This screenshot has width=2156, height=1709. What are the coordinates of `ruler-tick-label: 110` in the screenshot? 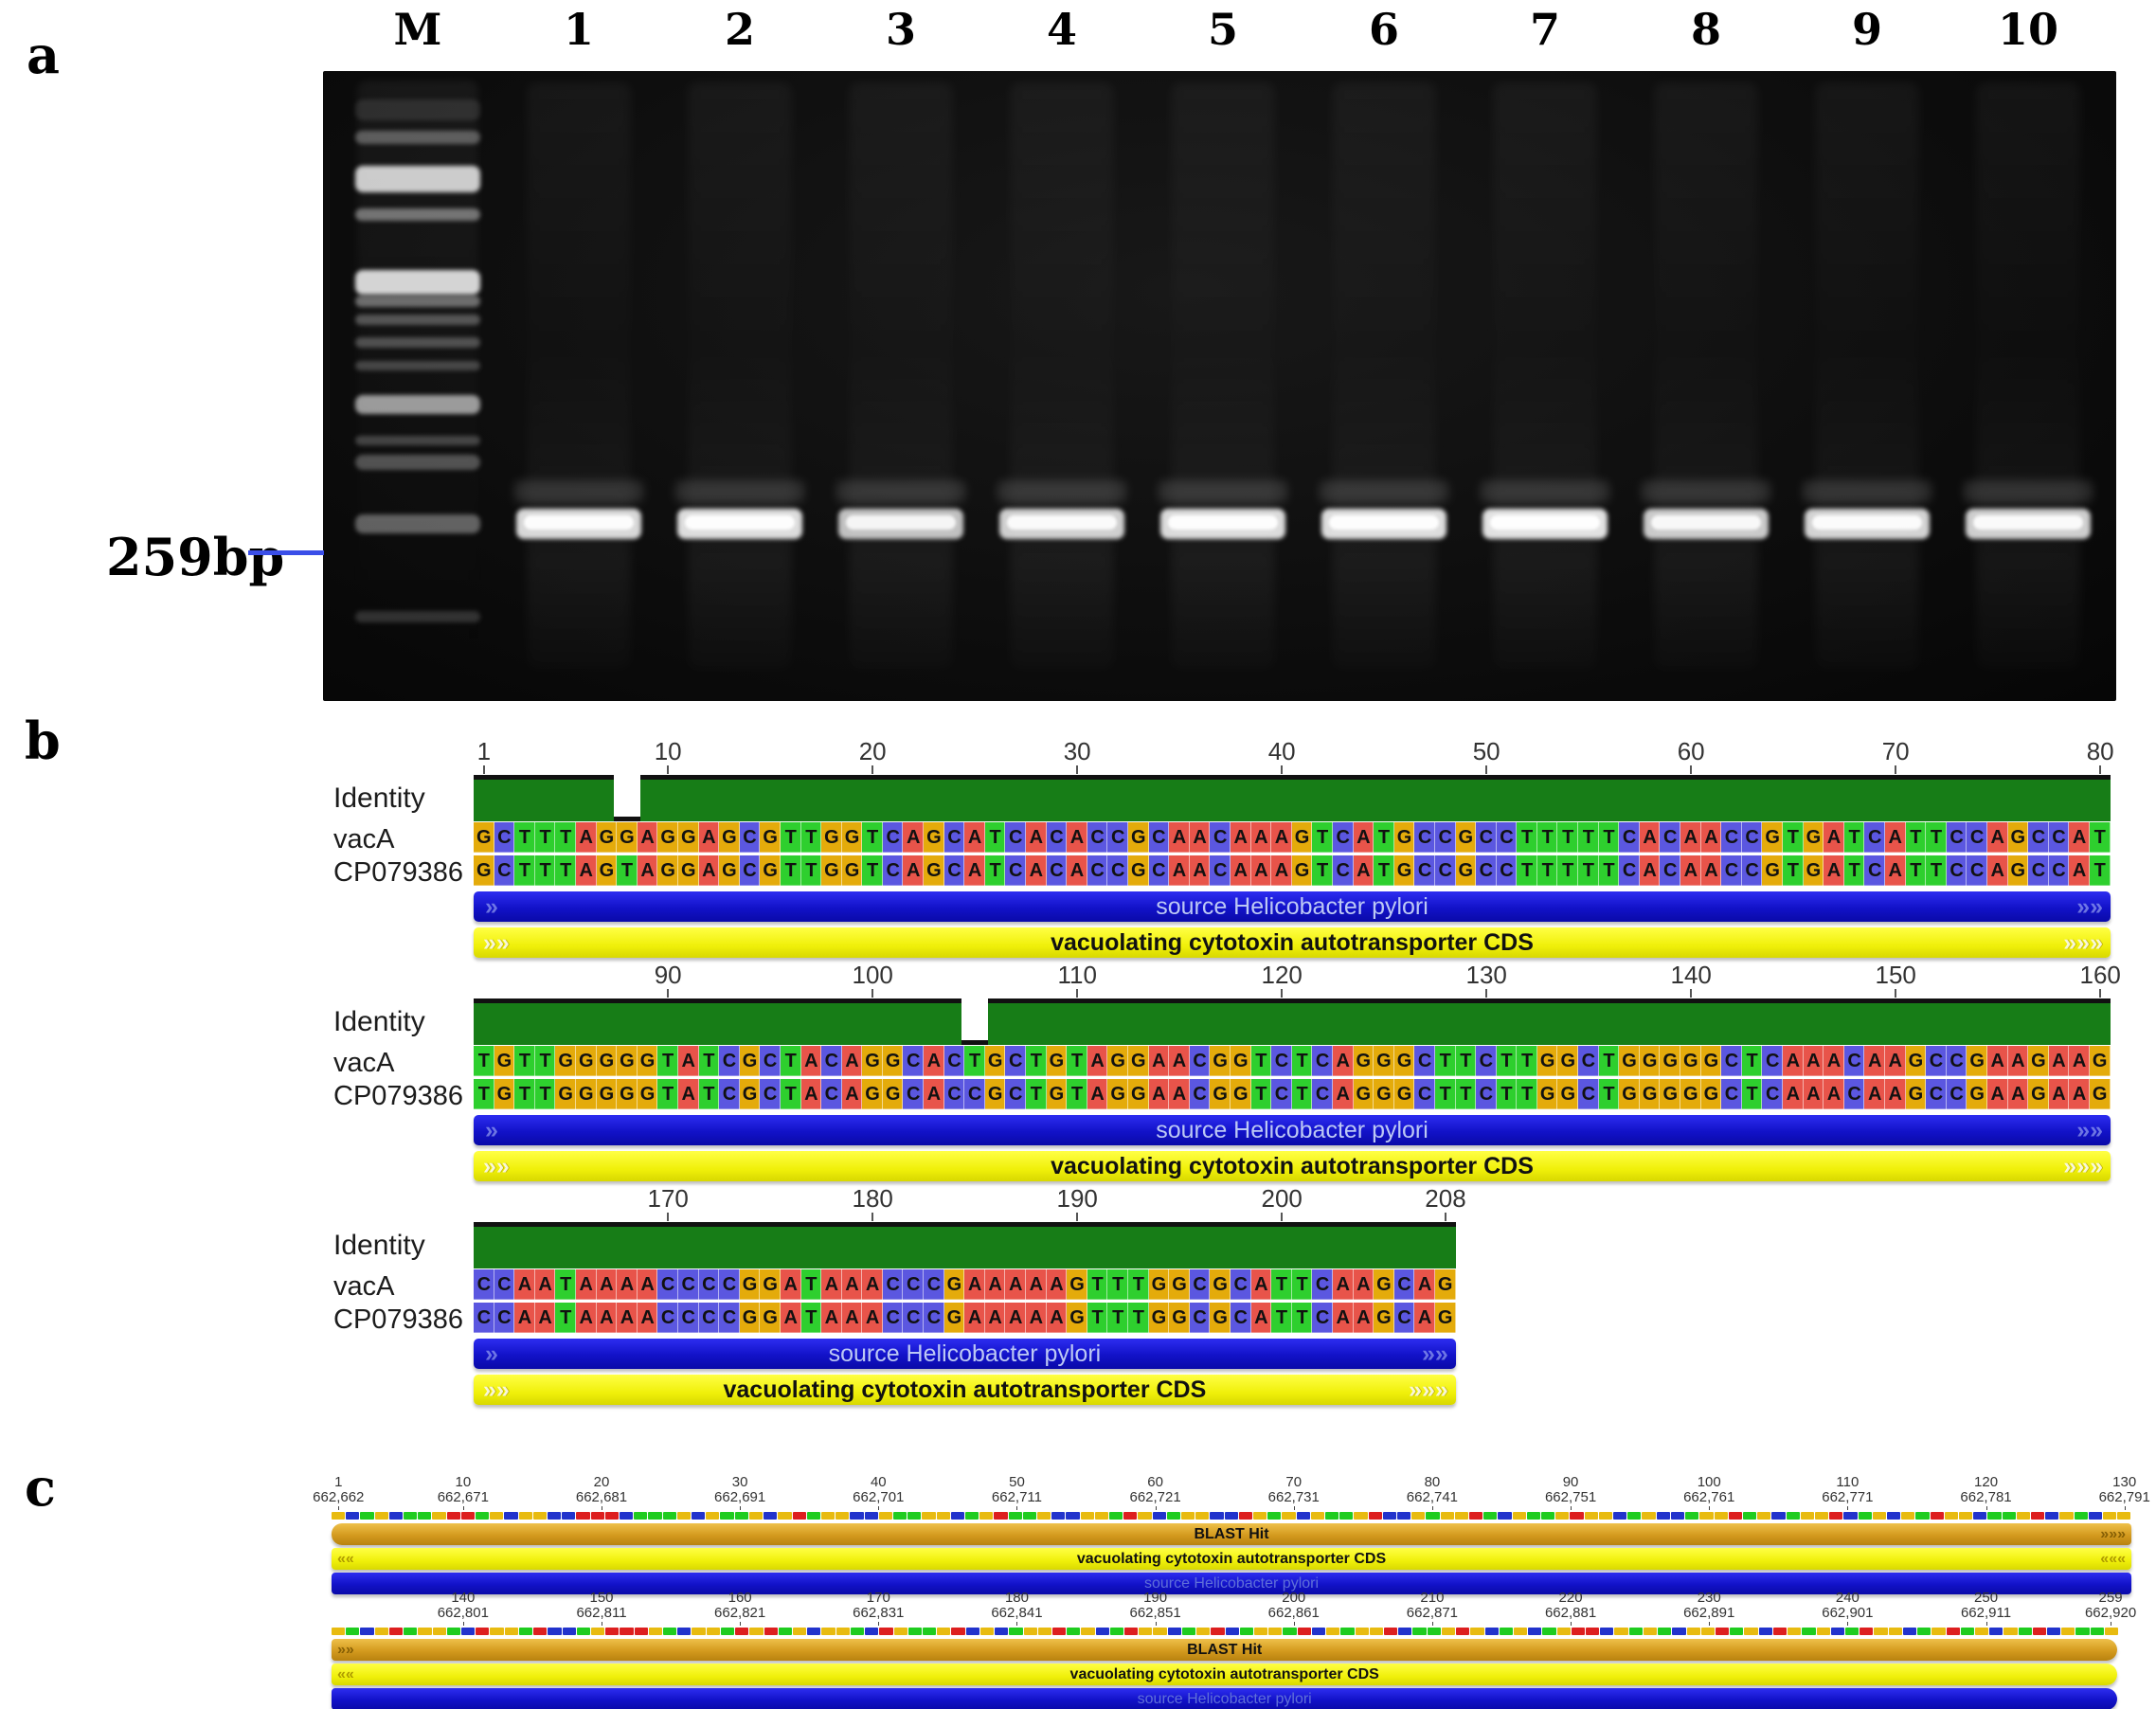 It's located at (1077, 975).